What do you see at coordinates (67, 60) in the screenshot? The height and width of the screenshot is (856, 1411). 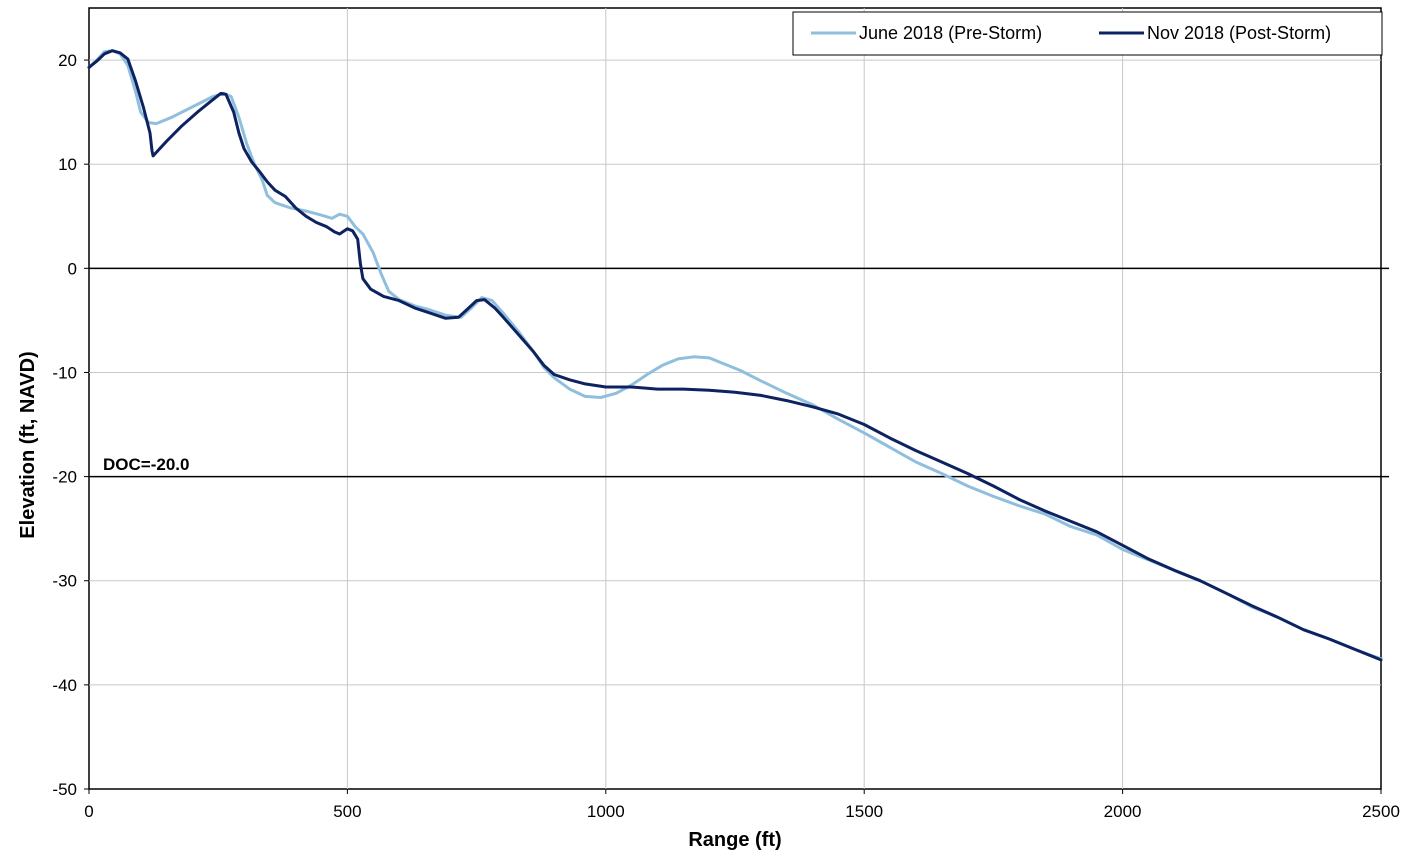 I see `y-tick-label: 20` at bounding box center [67, 60].